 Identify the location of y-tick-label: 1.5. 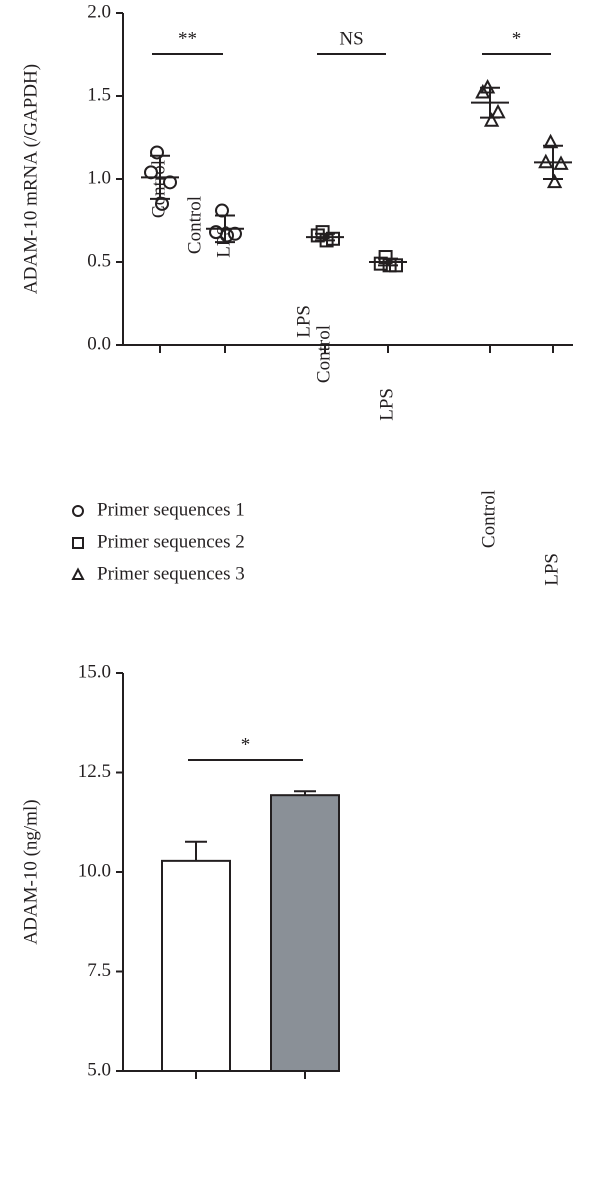
(99, 94).